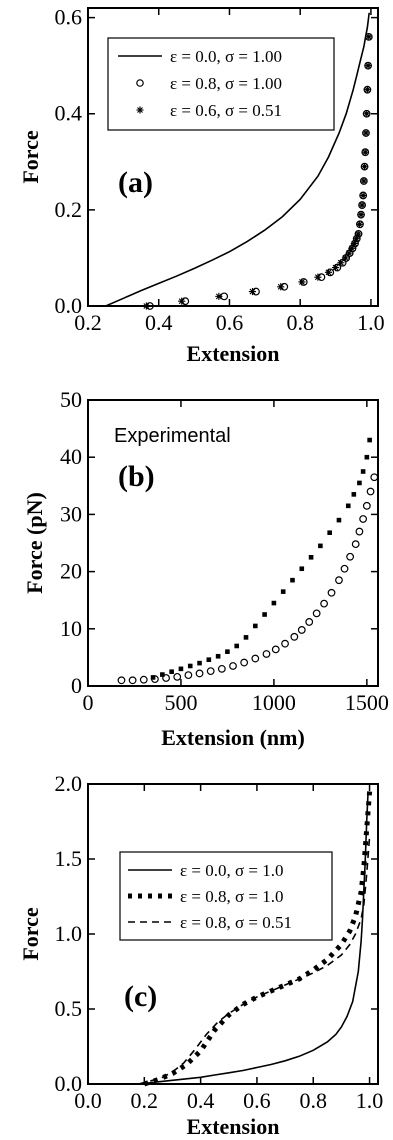 This screenshot has height=1140, width=393. What do you see at coordinates (69, 1008) in the screenshot?
I see `y-tick-label: 0.5` at bounding box center [69, 1008].